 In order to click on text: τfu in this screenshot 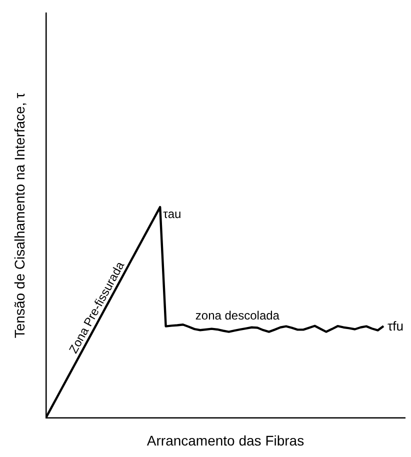, I will do `click(396, 326)`.